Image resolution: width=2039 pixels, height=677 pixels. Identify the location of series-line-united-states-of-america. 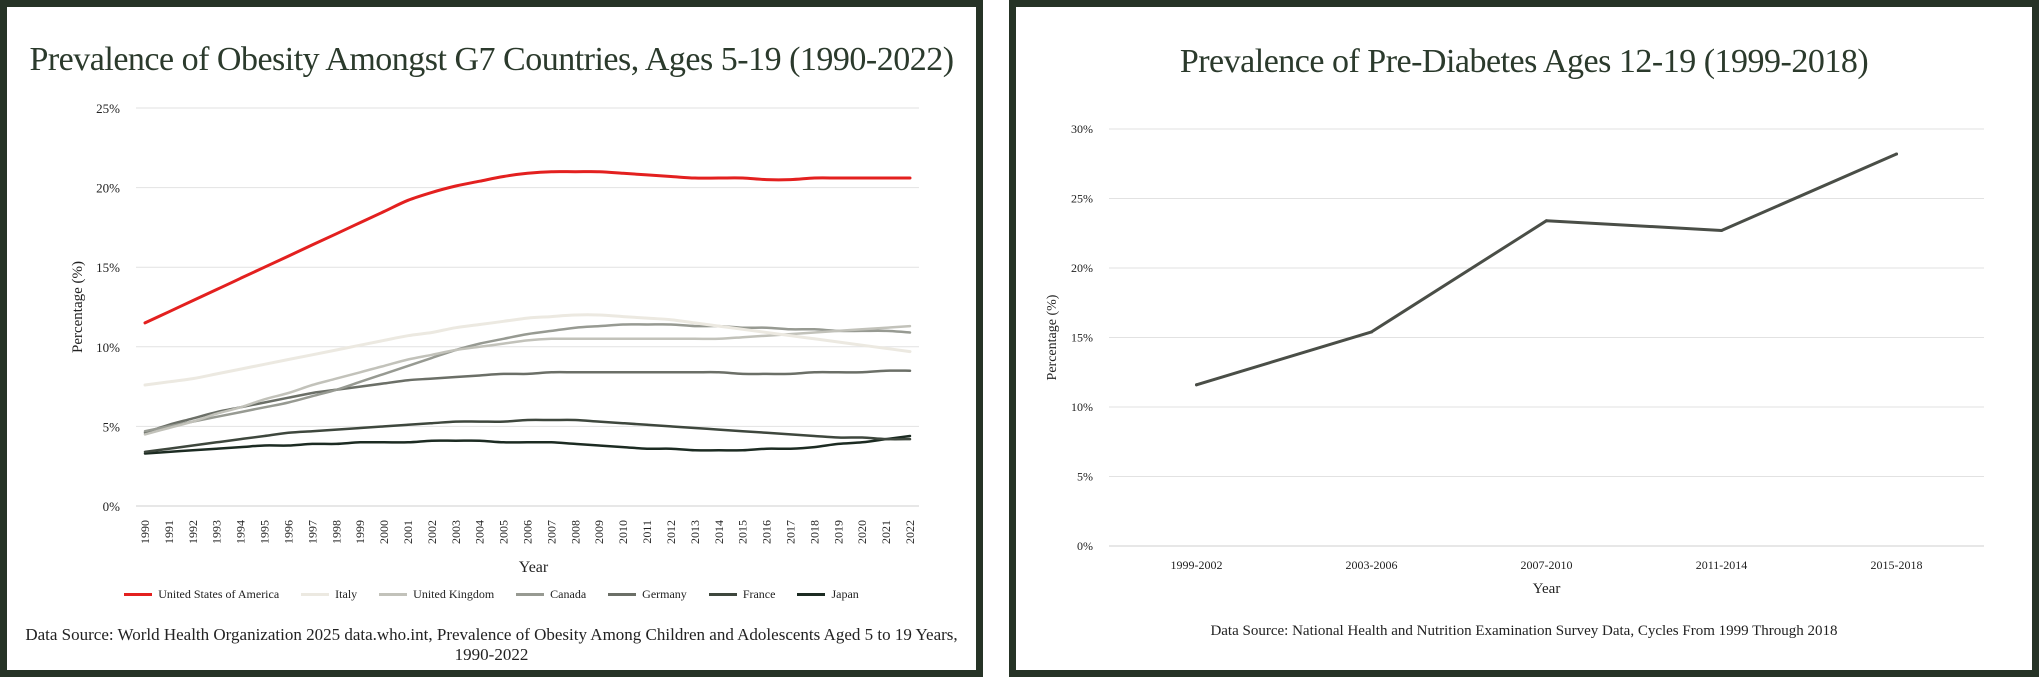
(527, 247).